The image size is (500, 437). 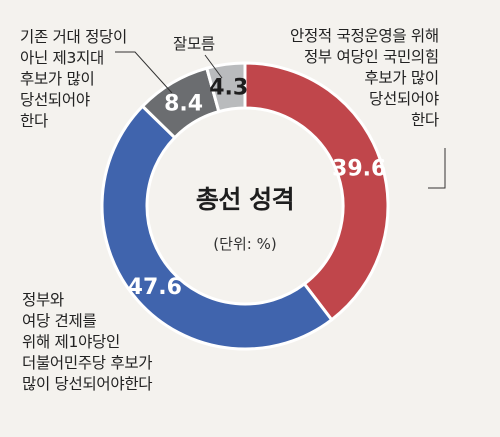 What do you see at coordinates (73, 79) in the screenshot?
I see `slice-label-third: 기존 거대 정당이 아닌 제3지대 후보가 많이 당선되어야 한다` at bounding box center [73, 79].